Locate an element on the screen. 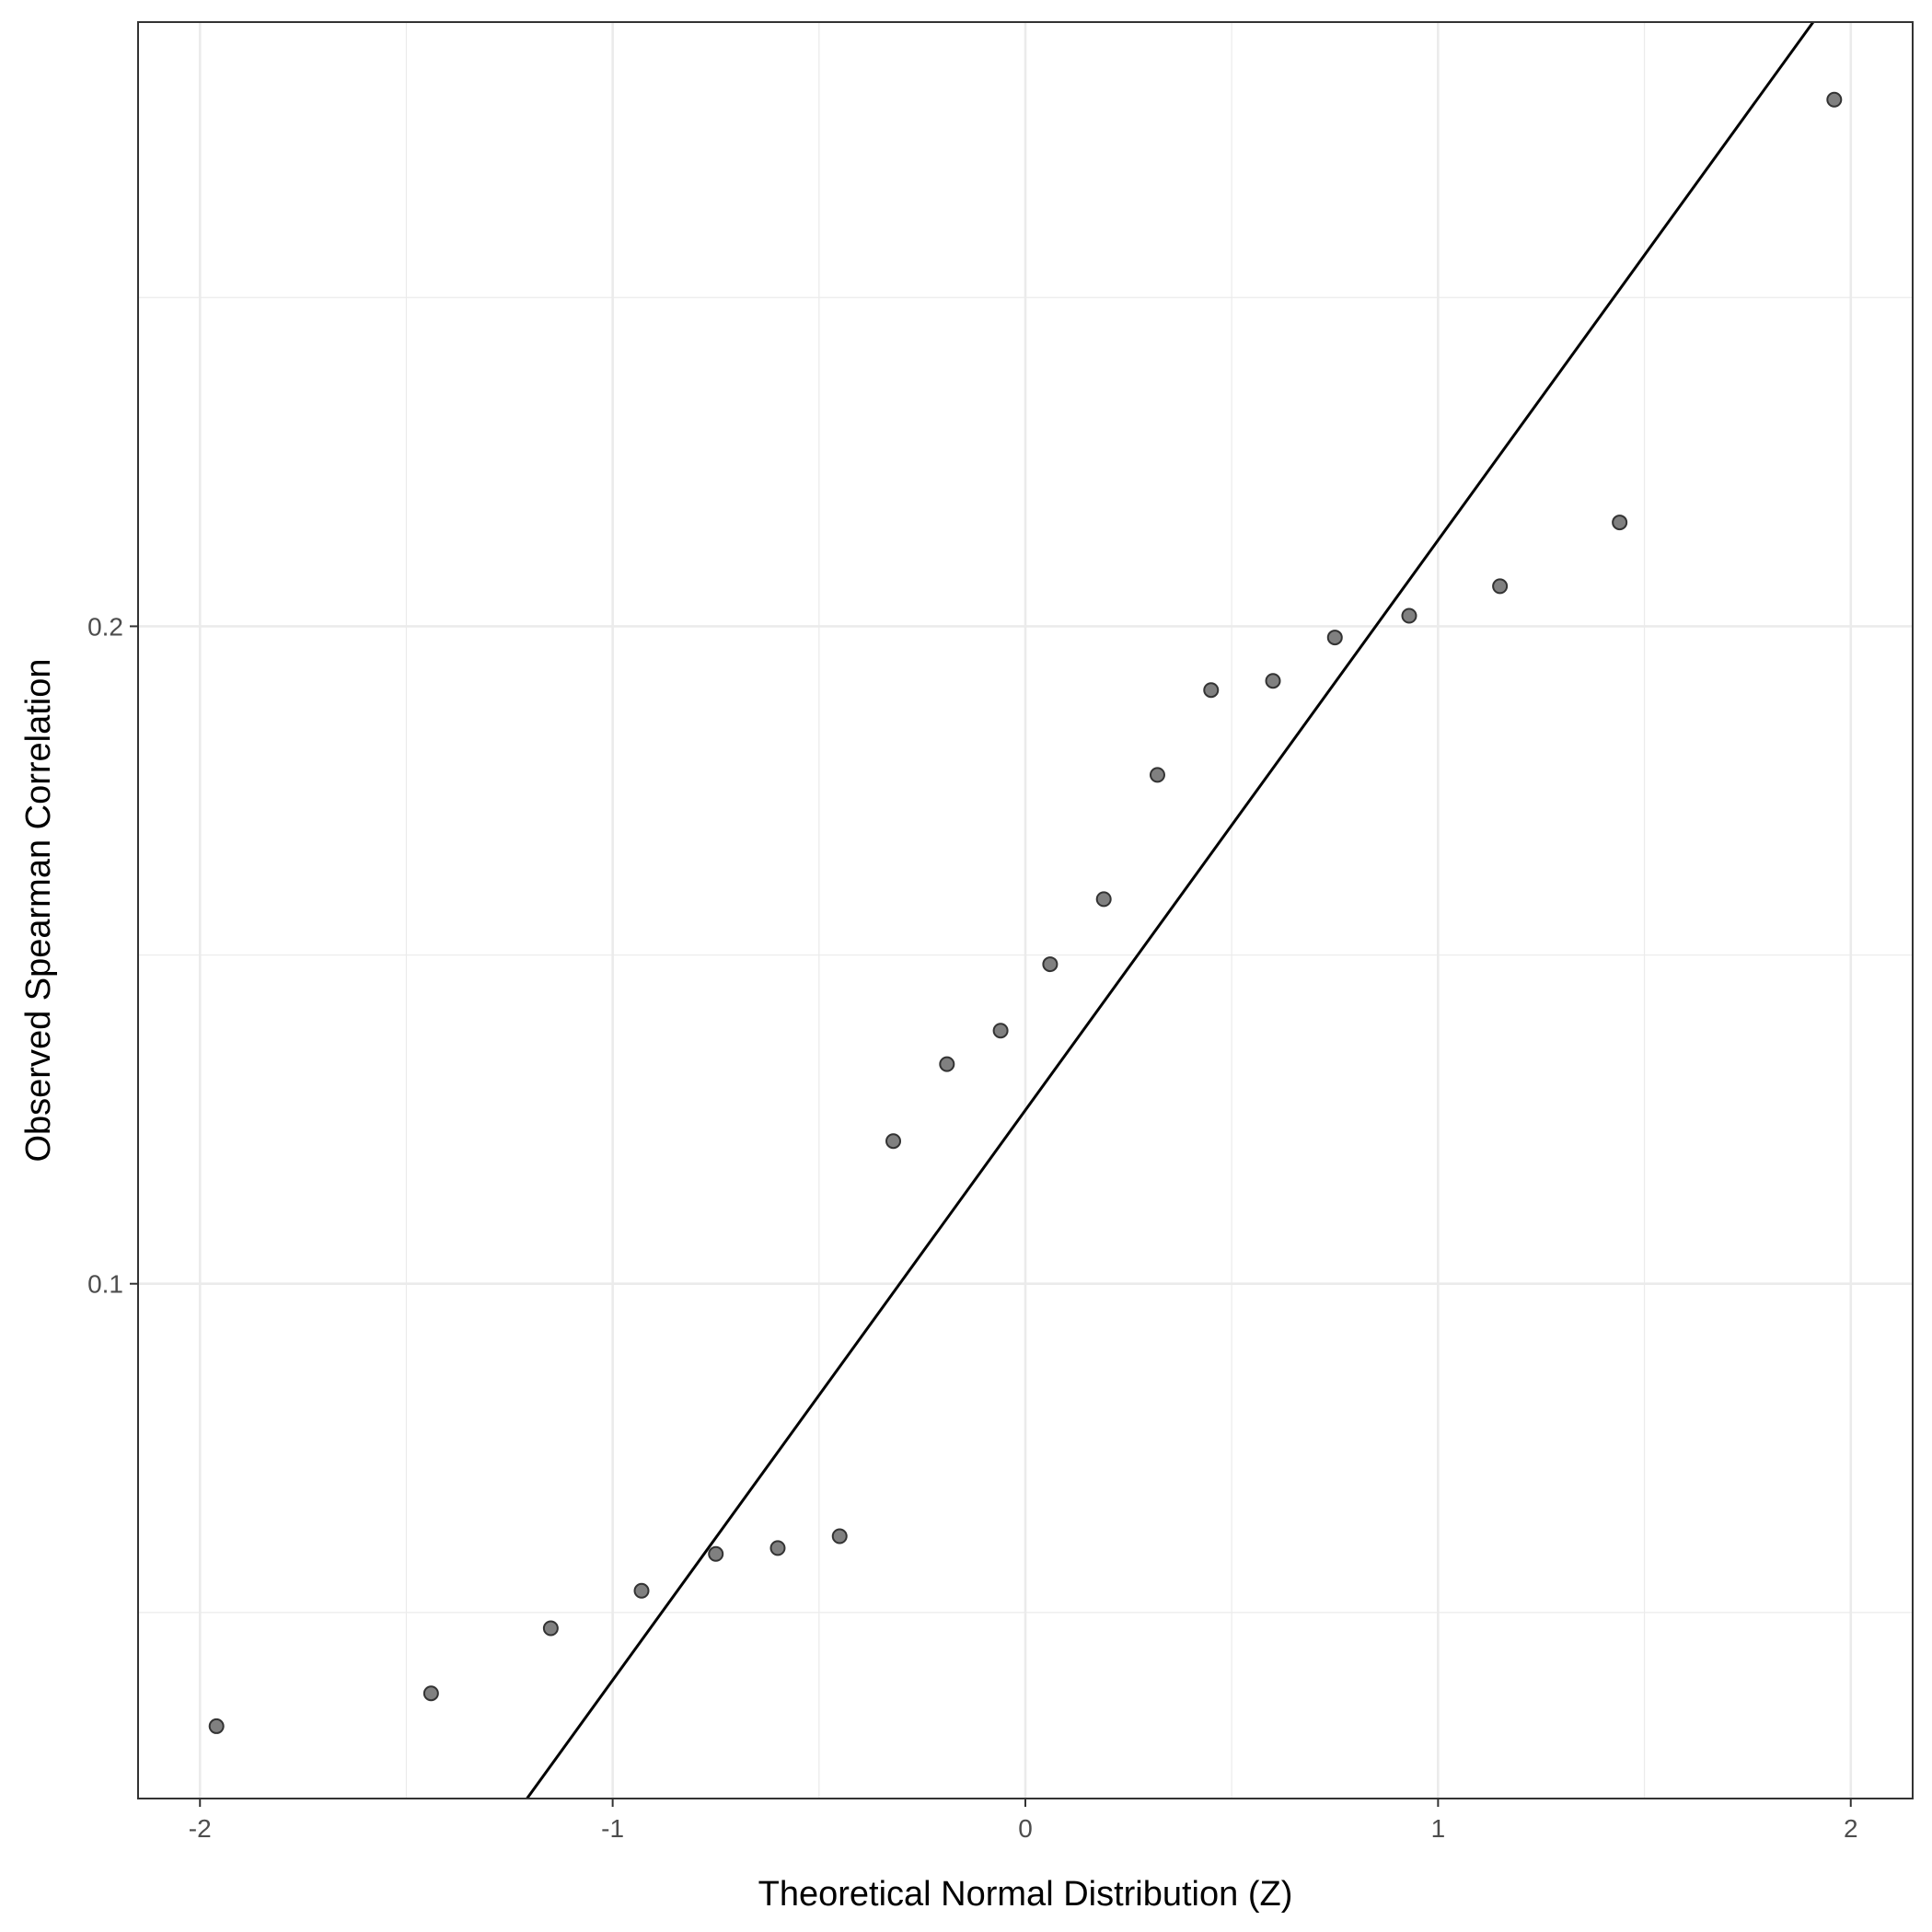 The height and width of the screenshot is (1932, 1932). x-tick-label: -1 is located at coordinates (613, 1829).